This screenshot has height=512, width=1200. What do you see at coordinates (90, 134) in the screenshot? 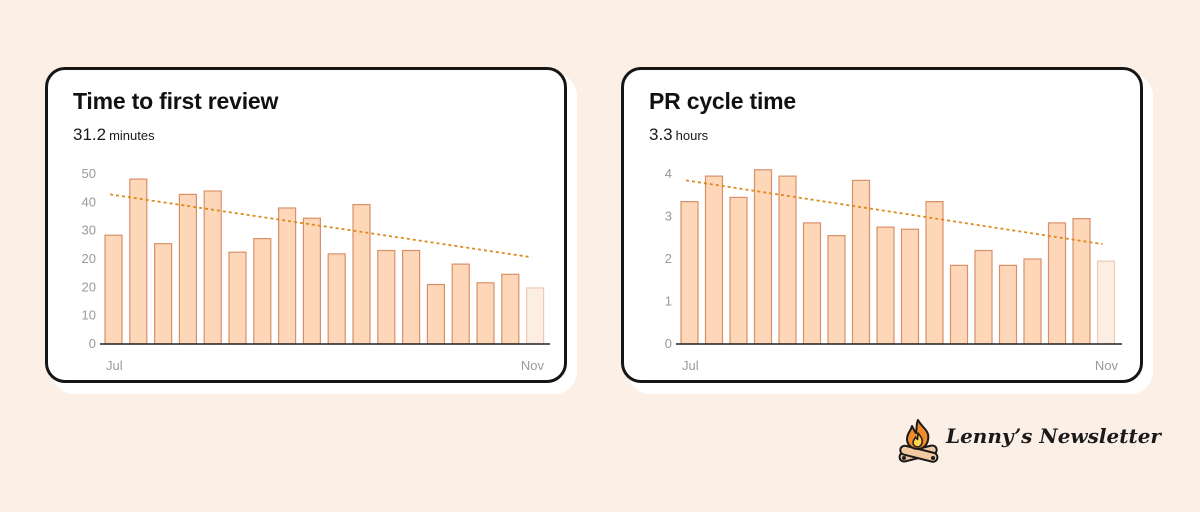
I see `metric-value: 31.2` at bounding box center [90, 134].